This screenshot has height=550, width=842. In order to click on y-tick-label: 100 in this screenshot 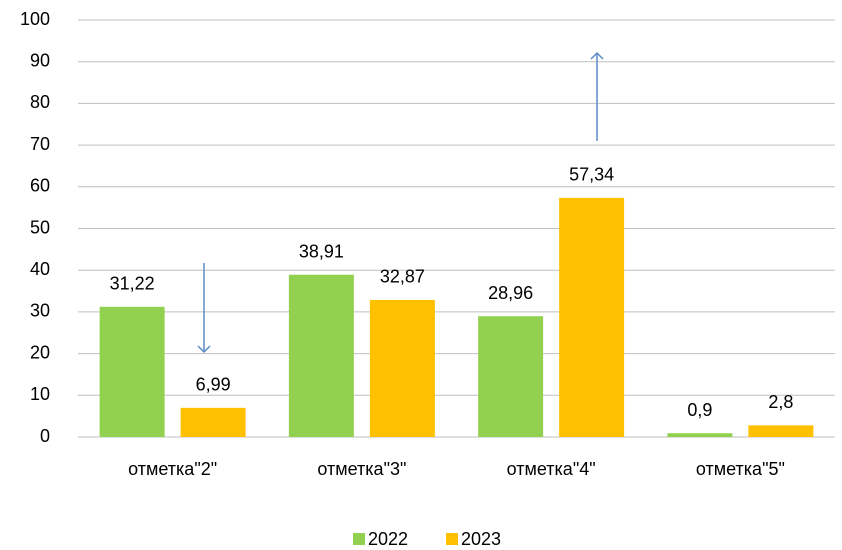, I will do `click(35, 19)`.